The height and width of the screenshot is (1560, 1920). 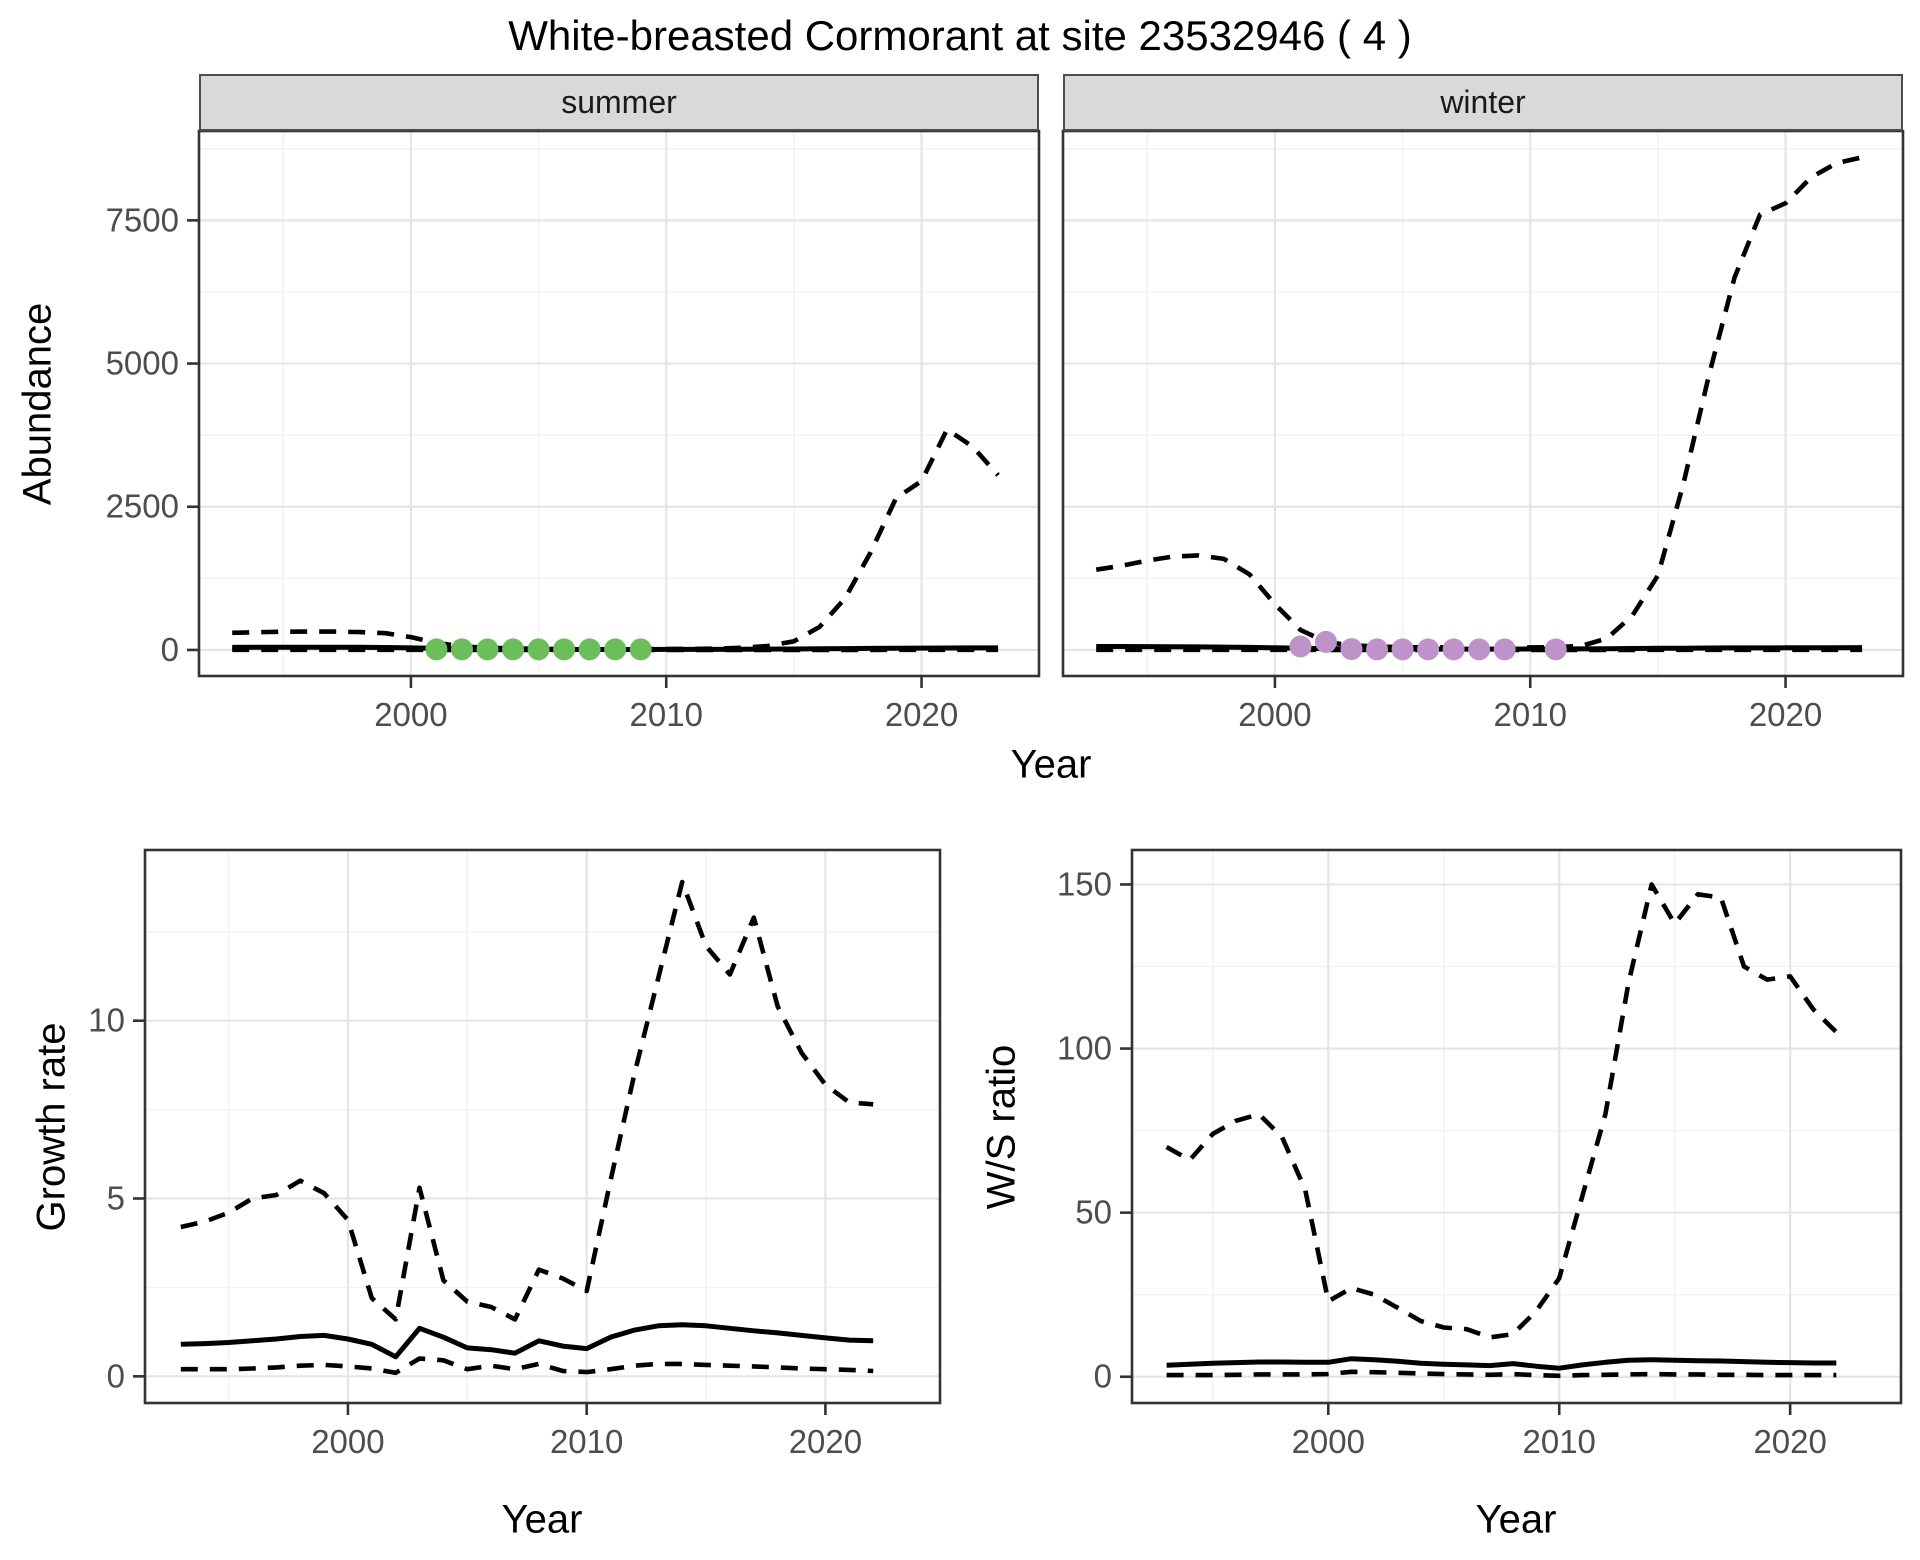 I want to click on y-tick-label: 100, so click(x=1084, y=1048).